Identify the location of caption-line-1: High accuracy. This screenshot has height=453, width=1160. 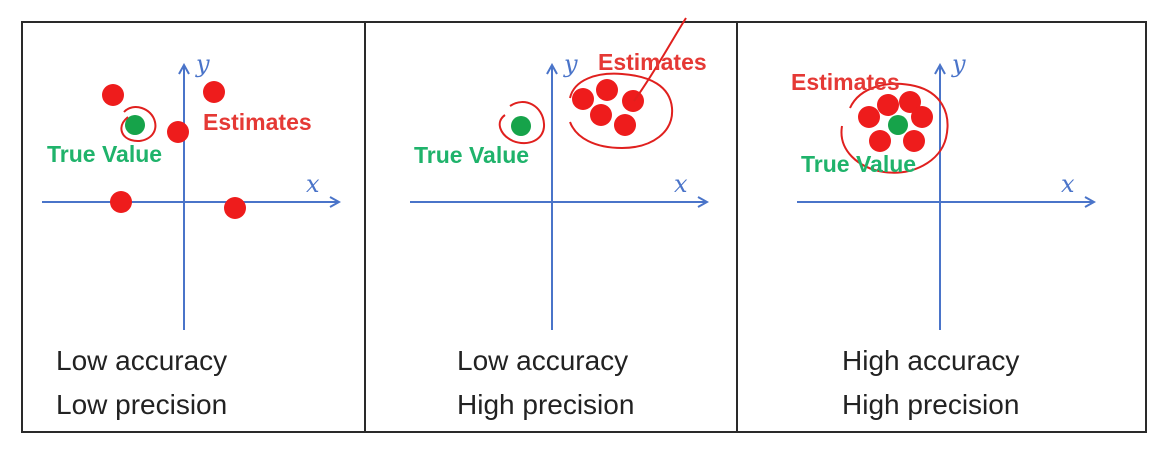
(930, 360).